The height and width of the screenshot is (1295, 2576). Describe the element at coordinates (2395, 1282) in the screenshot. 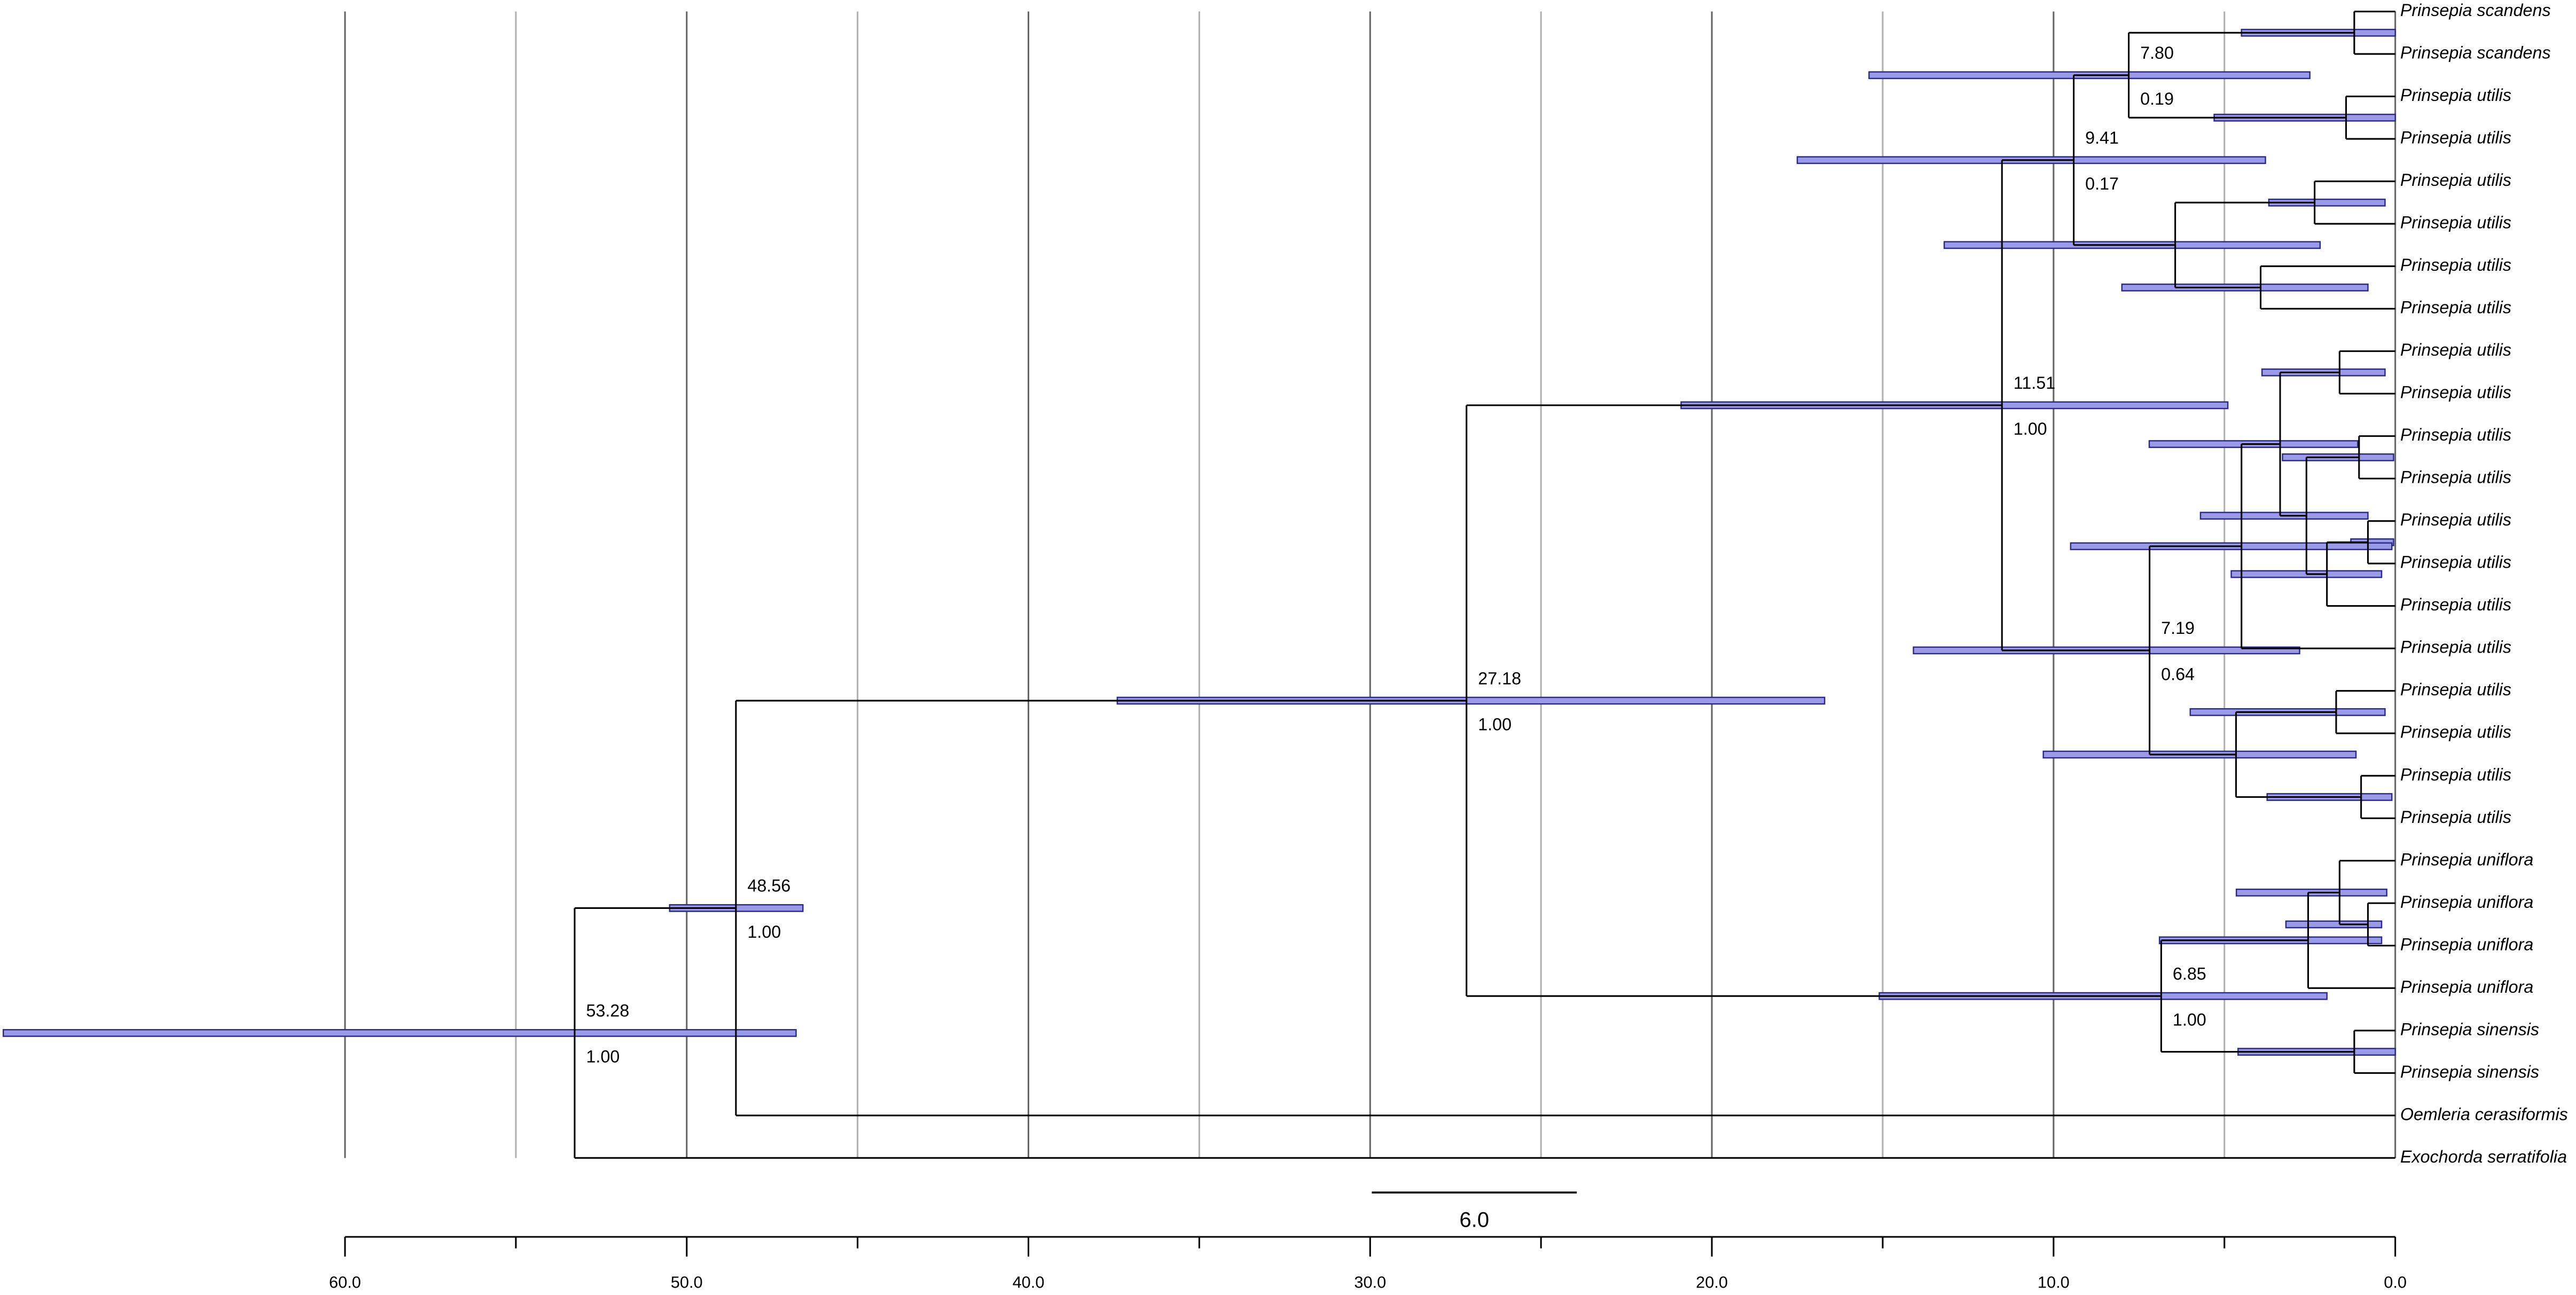

I see `x-tick-label: 0.0` at that location.